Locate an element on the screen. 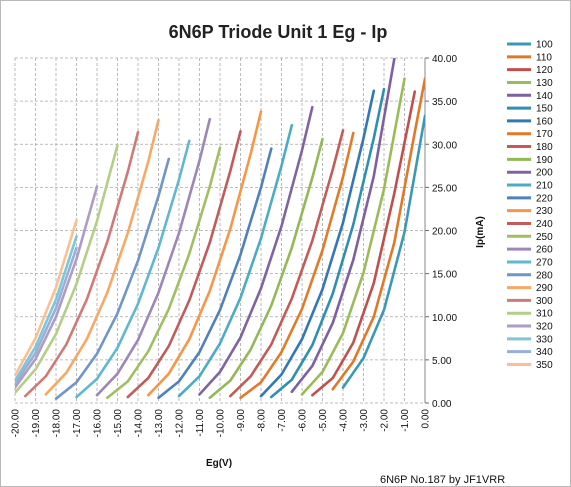 The height and width of the screenshot is (487, 571). legend-label-330: 330 is located at coordinates (544, 339).